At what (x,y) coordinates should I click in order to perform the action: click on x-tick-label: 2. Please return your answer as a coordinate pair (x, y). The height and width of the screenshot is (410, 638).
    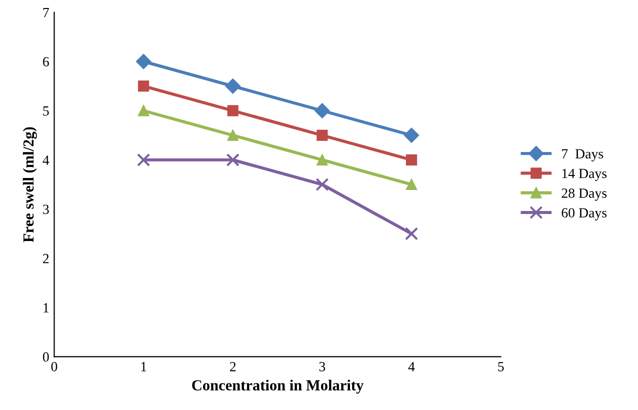
    Looking at the image, I should click on (233, 367).